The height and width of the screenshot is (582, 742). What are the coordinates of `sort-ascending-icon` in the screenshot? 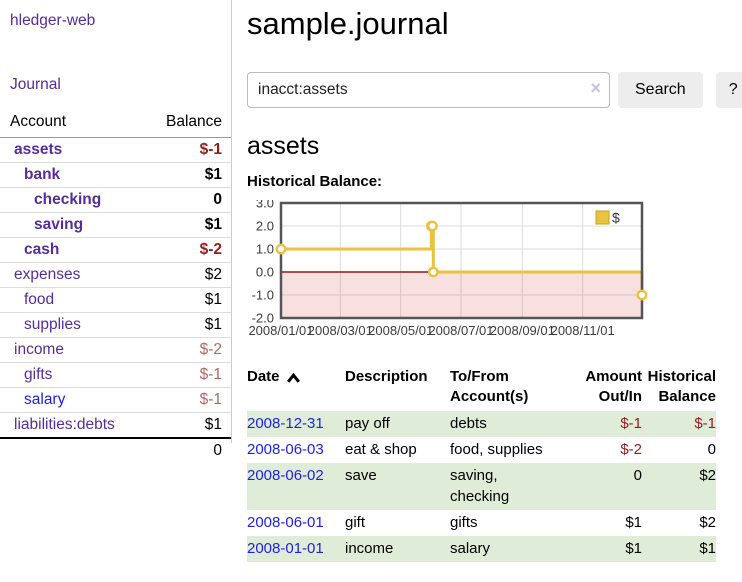 It's located at (293, 378).